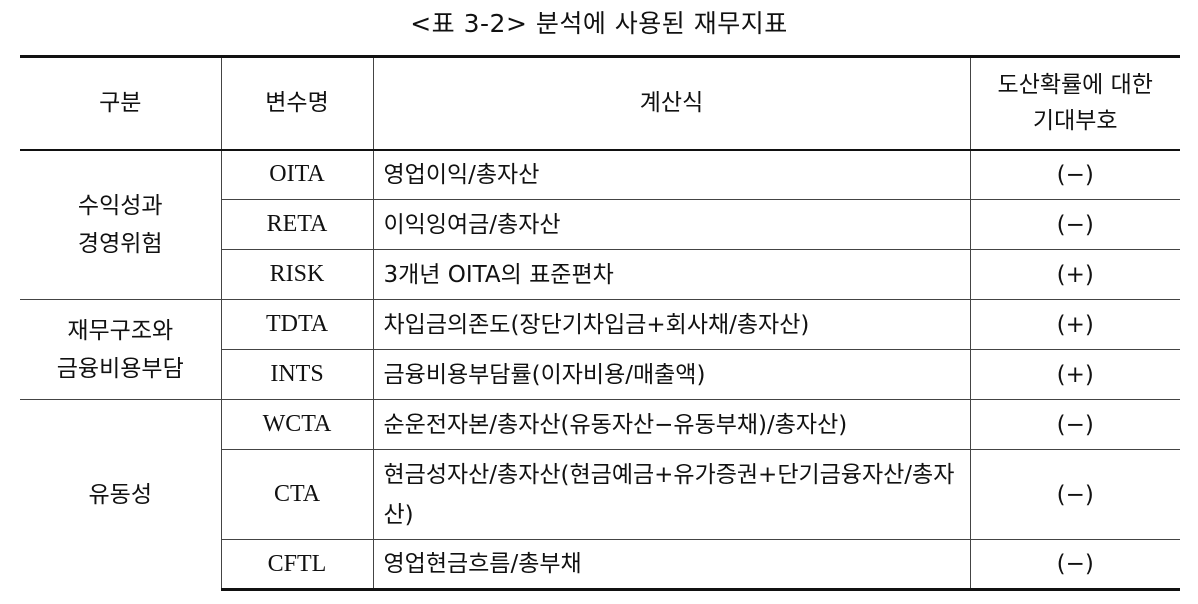 The image size is (1198, 604). Describe the element at coordinates (672, 224) in the screenshot. I see `formula-cell: 이익잉여금/총자산` at that location.